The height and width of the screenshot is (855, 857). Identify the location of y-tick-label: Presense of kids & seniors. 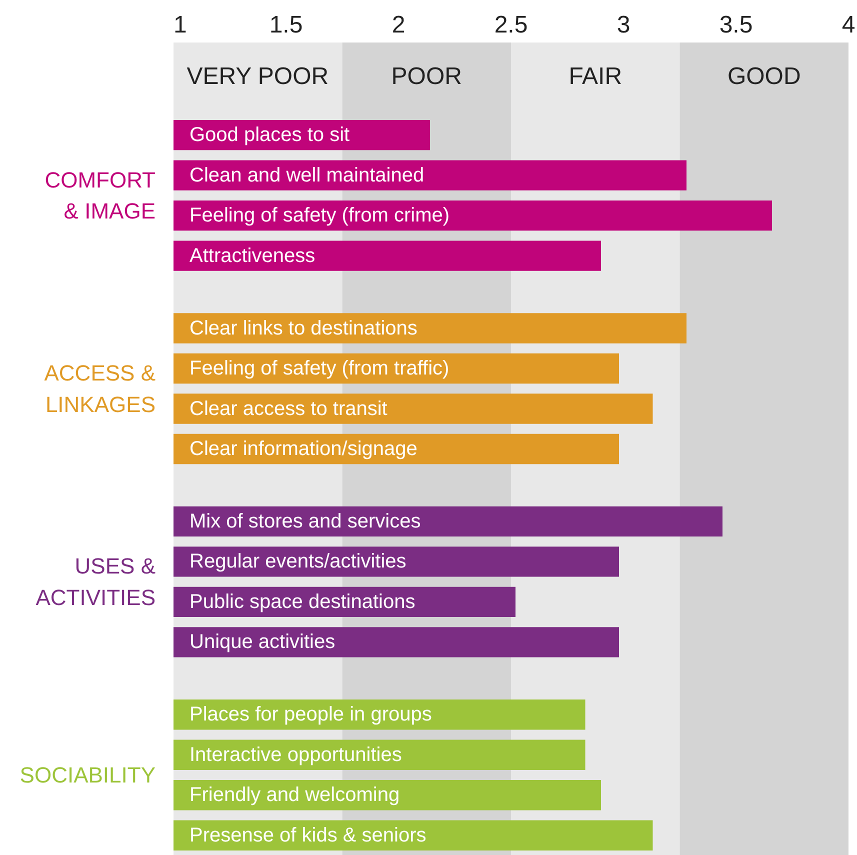
(308, 835).